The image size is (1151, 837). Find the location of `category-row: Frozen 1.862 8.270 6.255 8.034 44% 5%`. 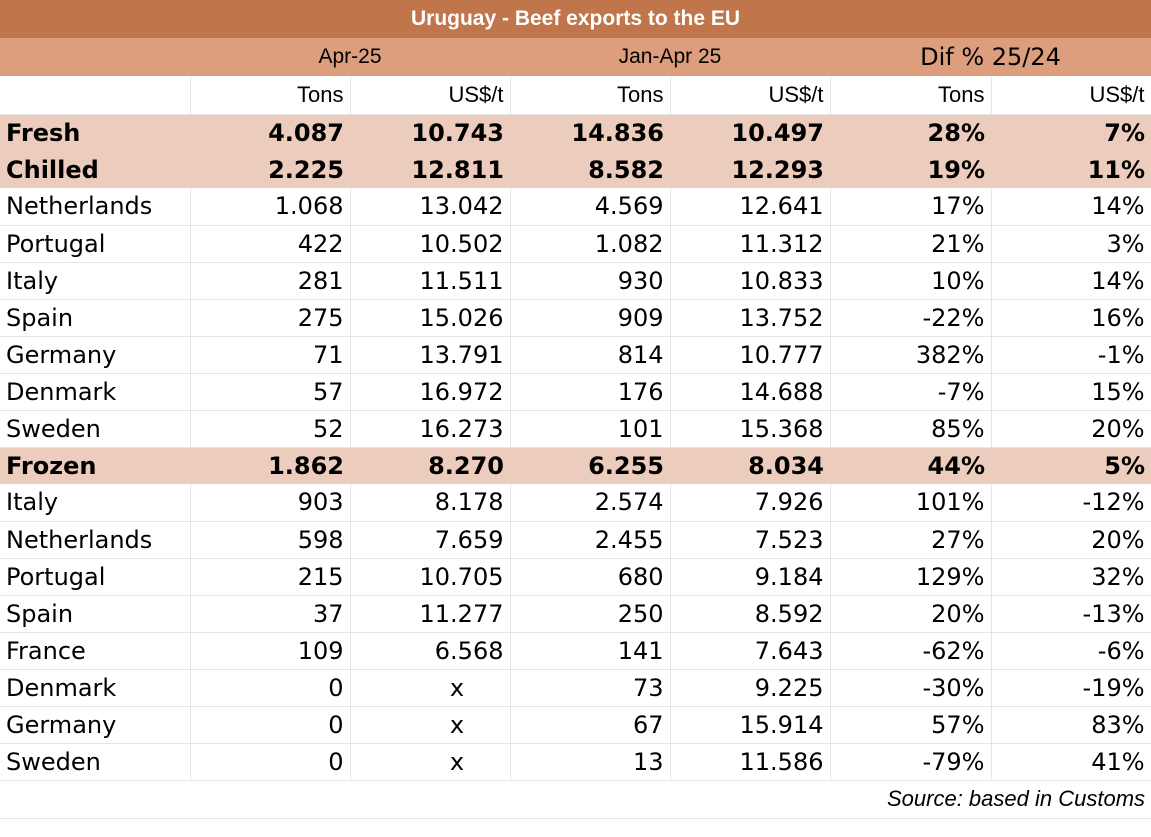

category-row: Frozen 1.862 8.270 6.255 8.034 44% 5% is located at coordinates (575, 465).